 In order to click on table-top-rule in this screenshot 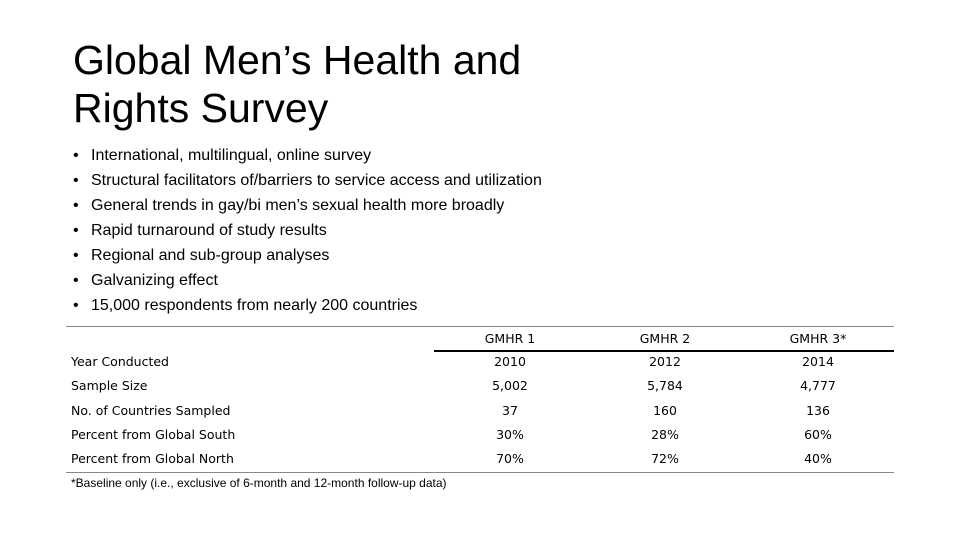, I will do `click(480, 326)`.